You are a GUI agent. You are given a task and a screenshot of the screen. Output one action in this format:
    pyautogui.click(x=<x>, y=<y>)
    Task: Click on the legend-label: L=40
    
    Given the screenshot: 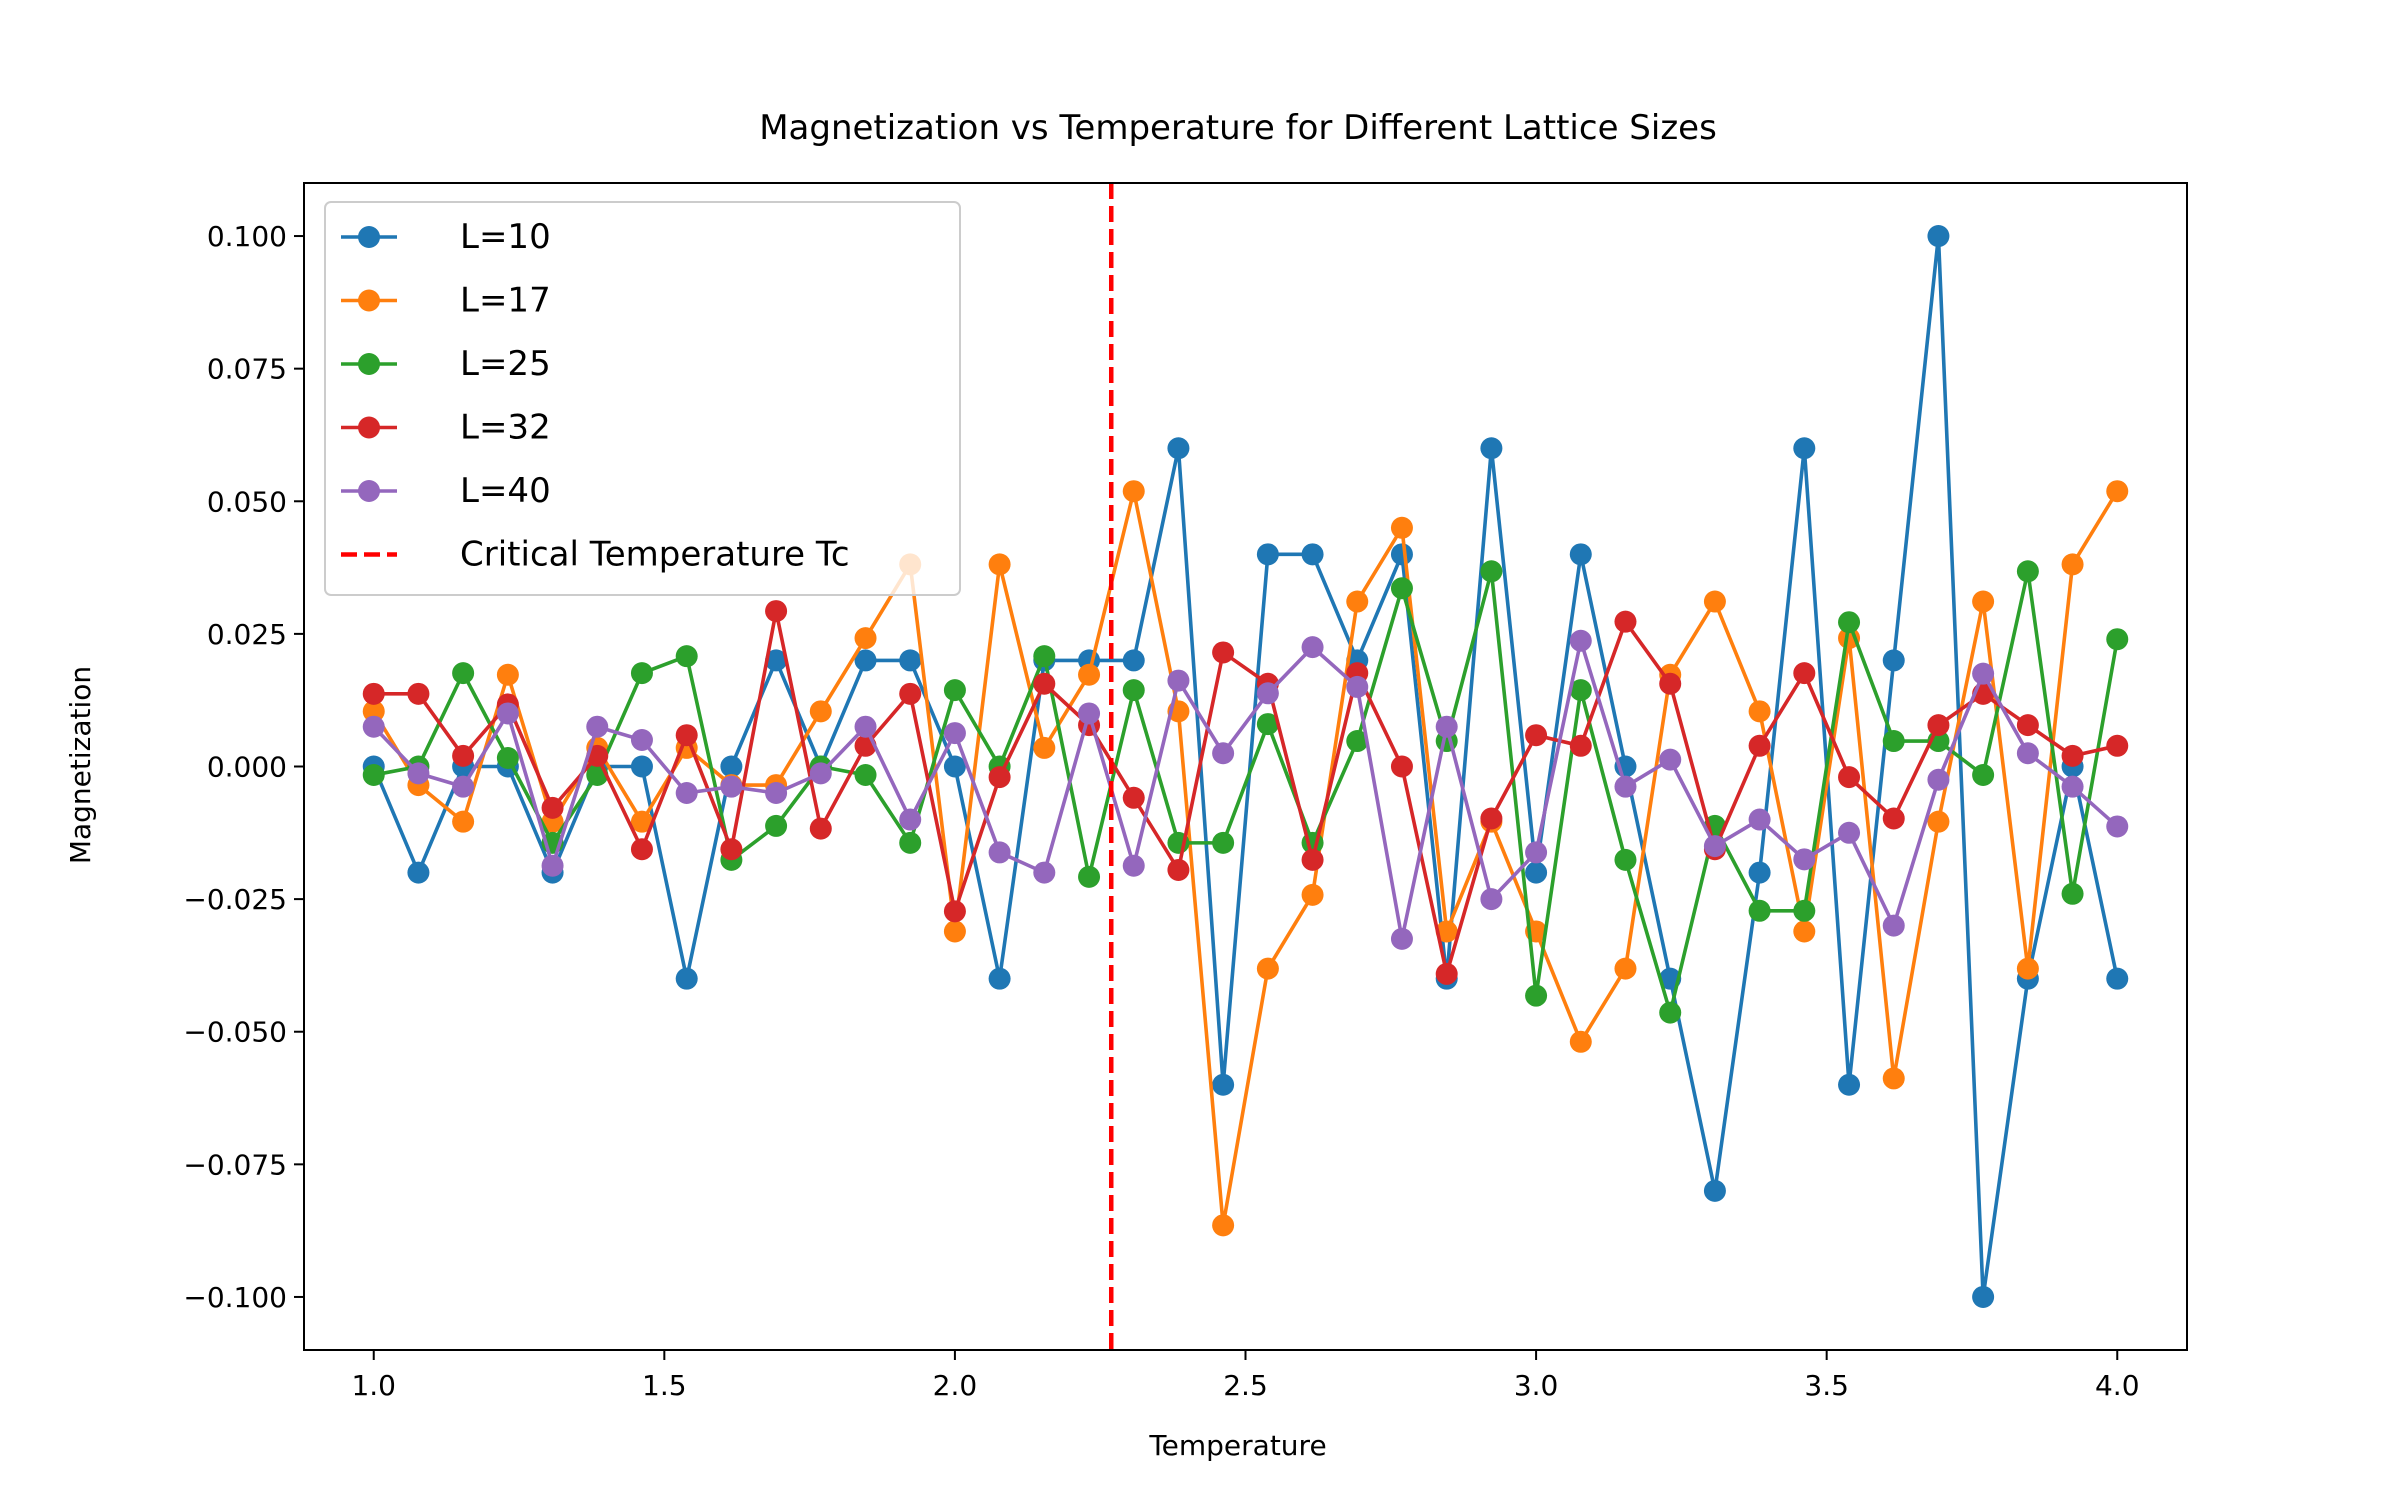 What is the action you would take?
    pyautogui.click(x=505, y=491)
    